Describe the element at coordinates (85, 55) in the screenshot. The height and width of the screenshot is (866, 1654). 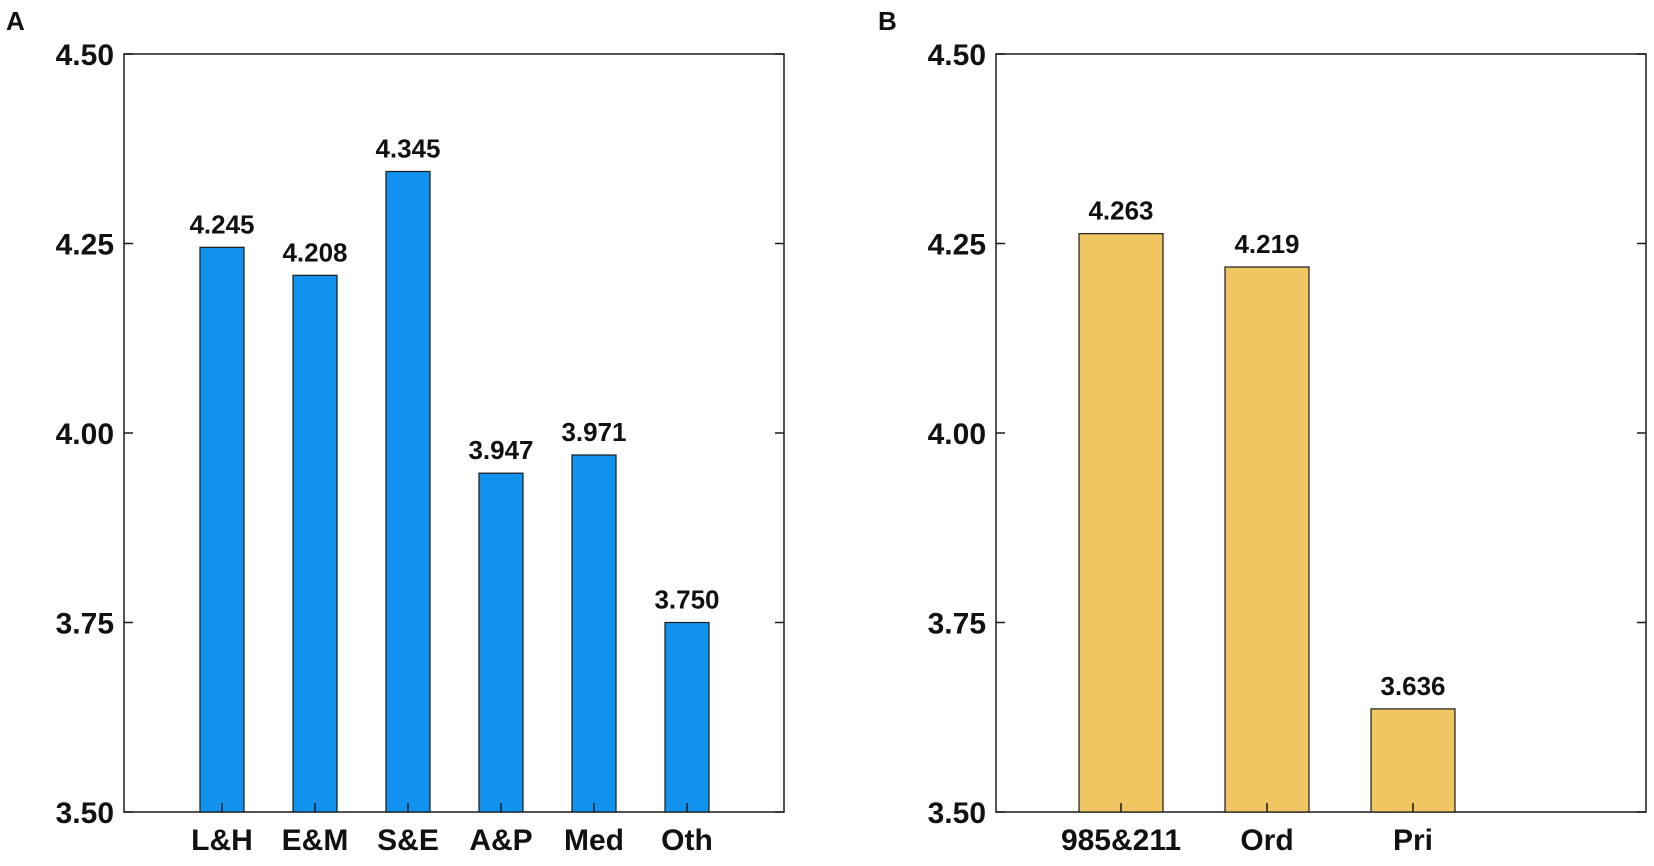
I see `panel-a-ytick-label: 4.50` at that location.